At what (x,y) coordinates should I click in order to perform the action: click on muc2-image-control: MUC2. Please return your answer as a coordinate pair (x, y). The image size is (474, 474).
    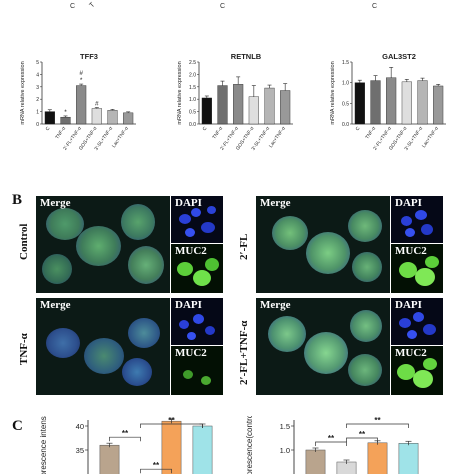
    Looking at the image, I should click on (197, 268).